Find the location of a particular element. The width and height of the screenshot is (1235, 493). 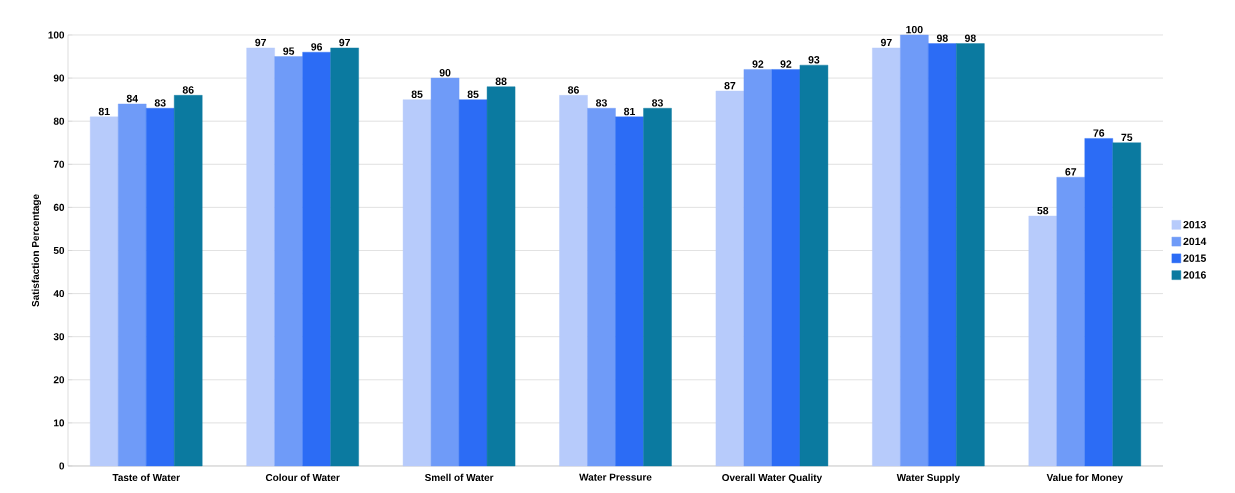

y-tick-label: 20 is located at coordinates (59, 380).